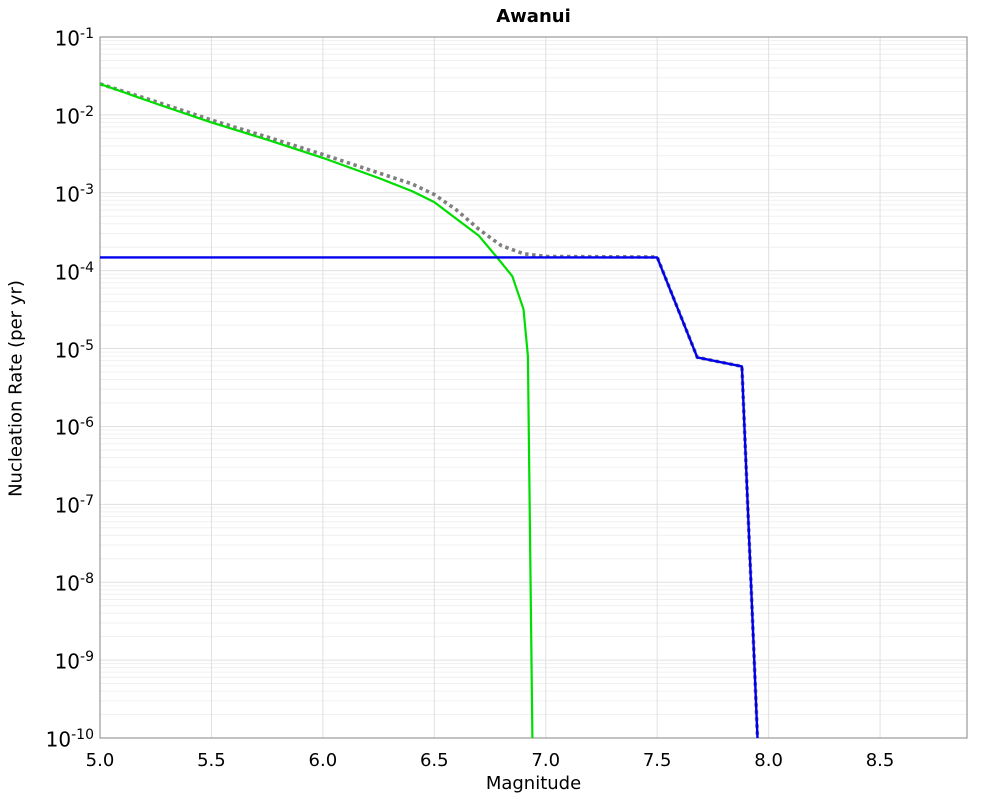  What do you see at coordinates (69, 739) in the screenshot?
I see `y-tick-label: 10⁻¹⁰` at bounding box center [69, 739].